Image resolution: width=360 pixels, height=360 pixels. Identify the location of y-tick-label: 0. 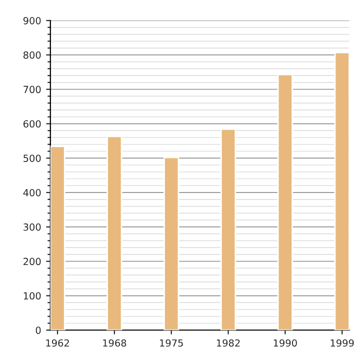
(38, 330).